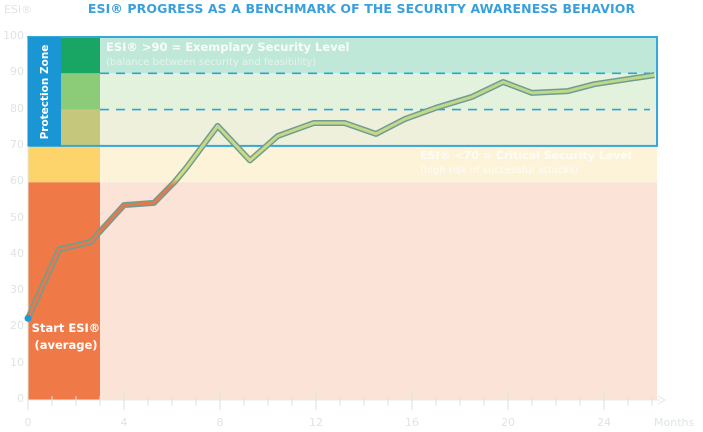  I want to click on x-tick-label: 20, so click(508, 422).